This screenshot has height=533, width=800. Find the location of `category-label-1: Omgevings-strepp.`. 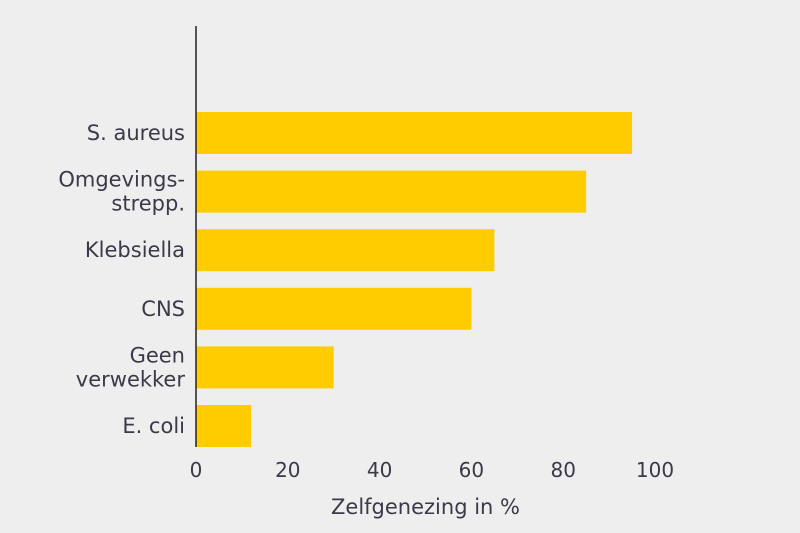

category-label-1: Omgevings-strepp. is located at coordinates (121, 192).